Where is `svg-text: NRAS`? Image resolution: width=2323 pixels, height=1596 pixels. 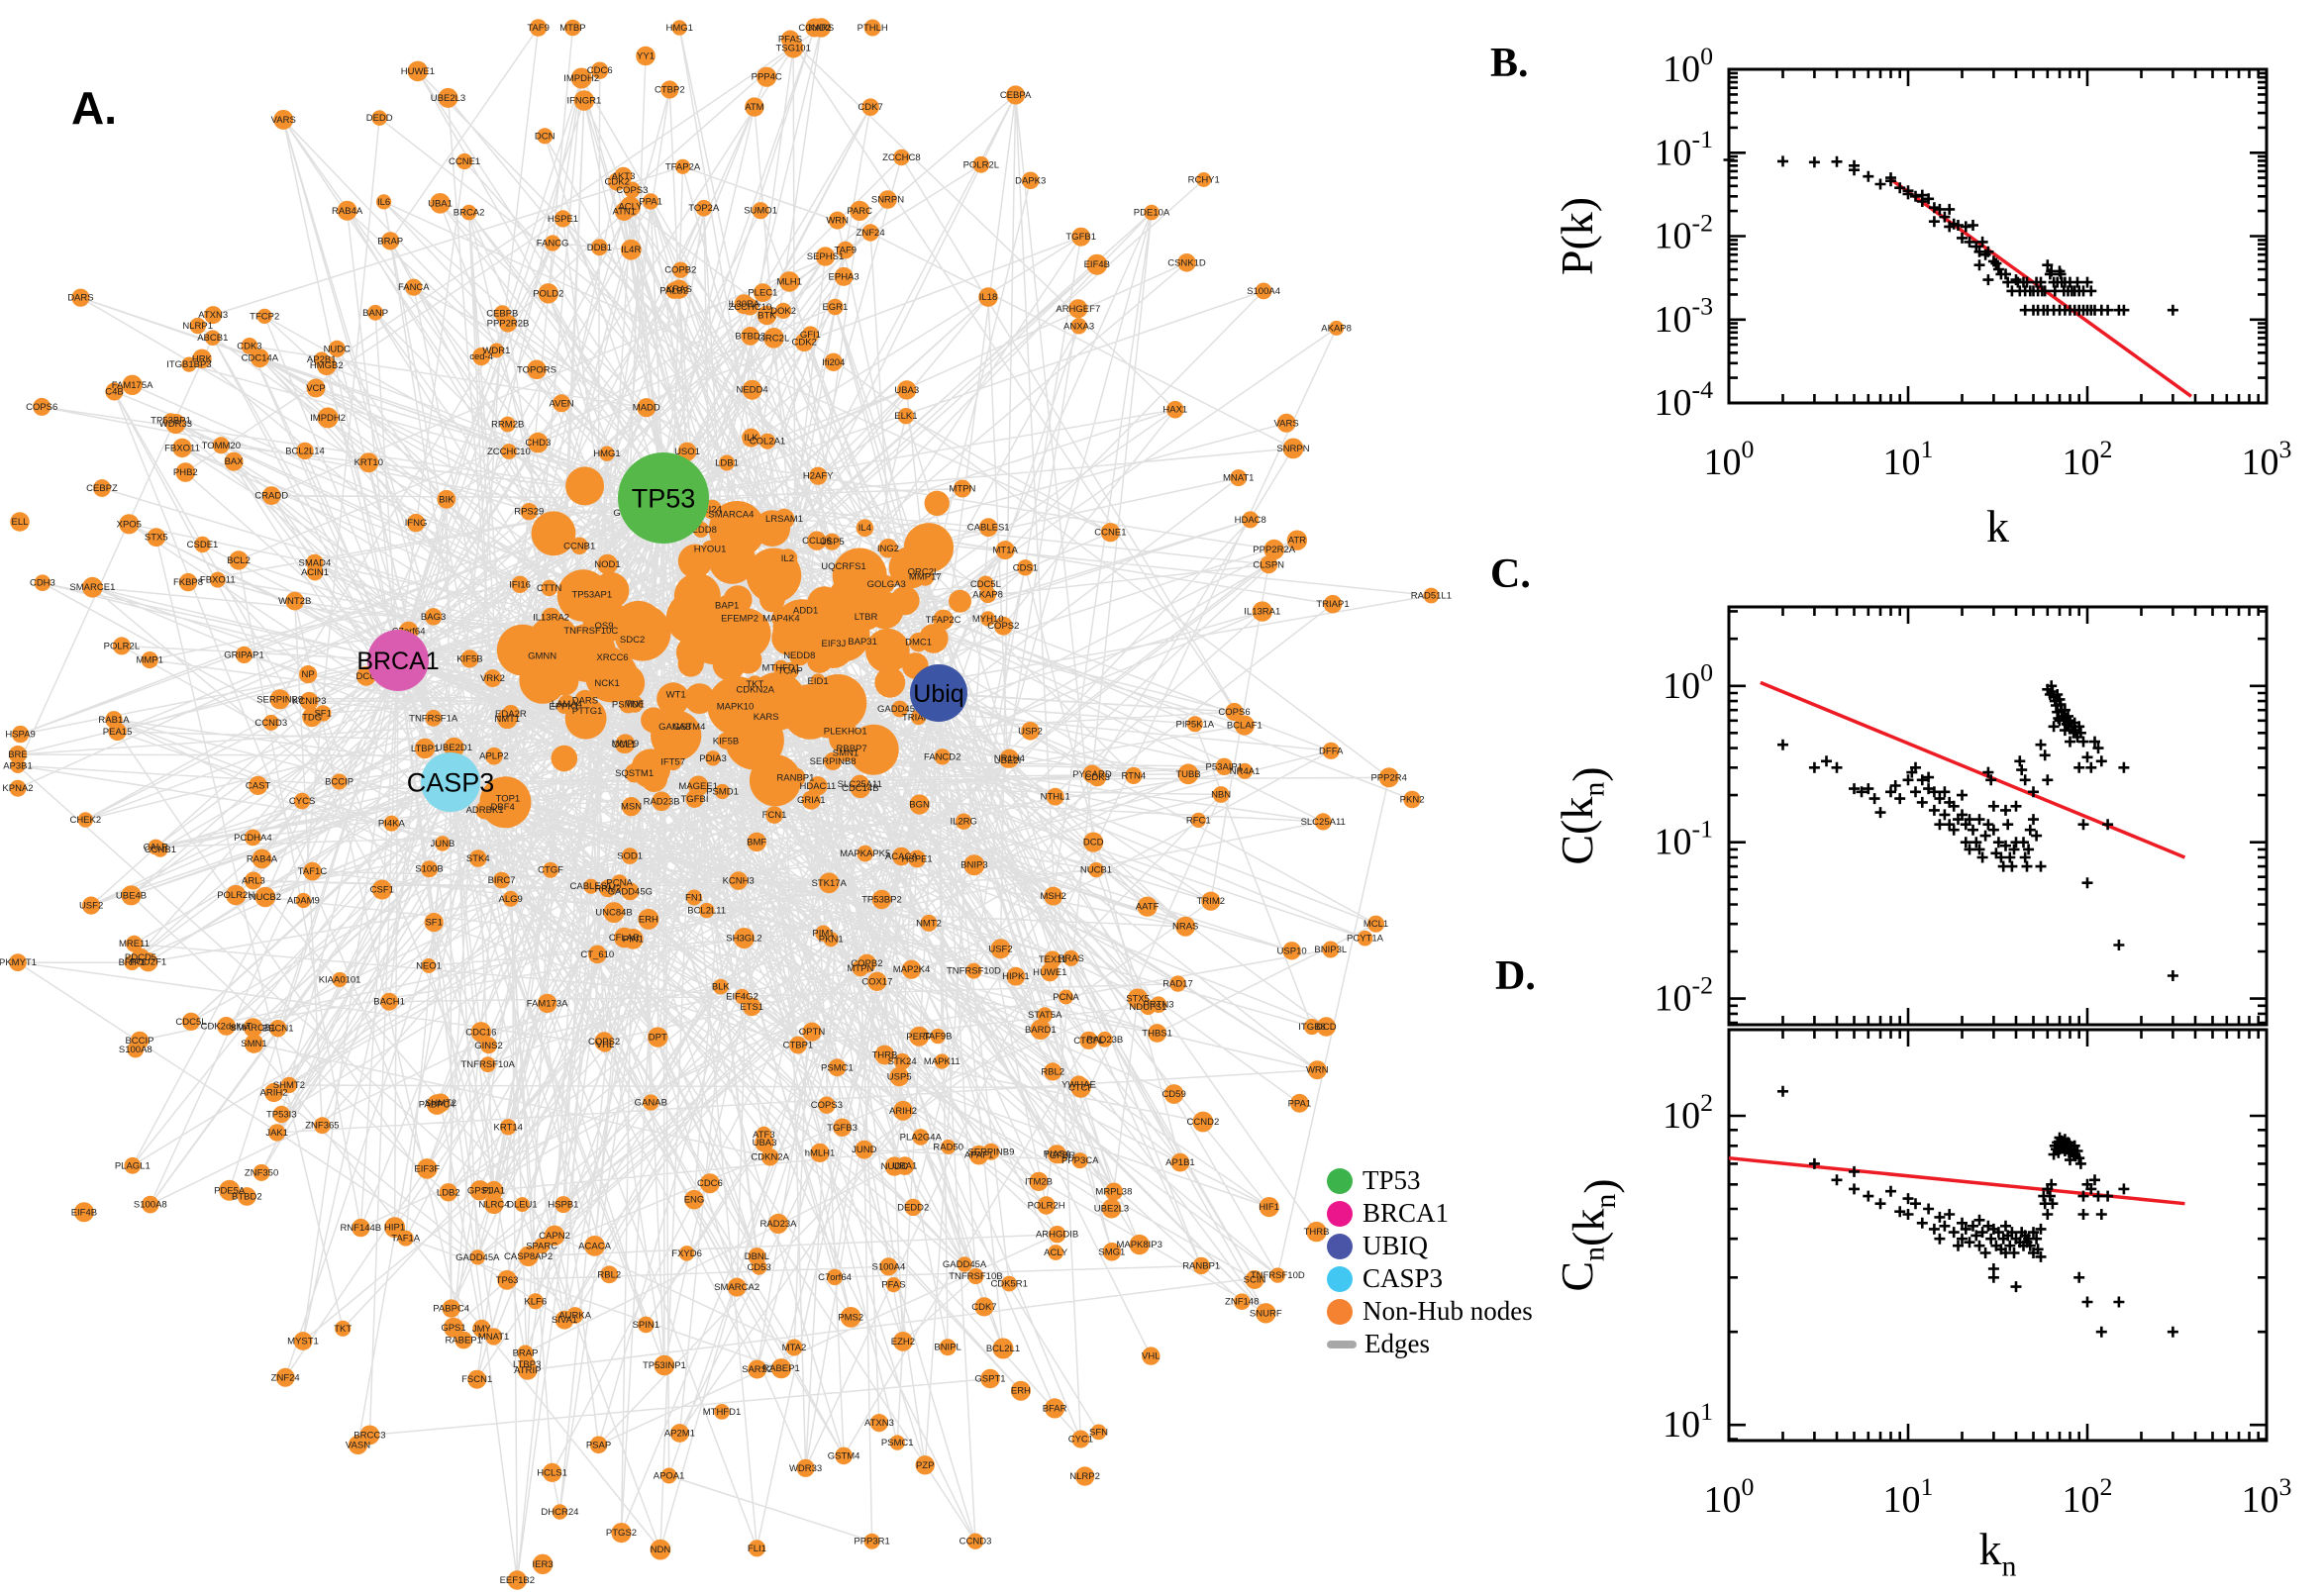 svg-text: NRAS is located at coordinates (1185, 927).